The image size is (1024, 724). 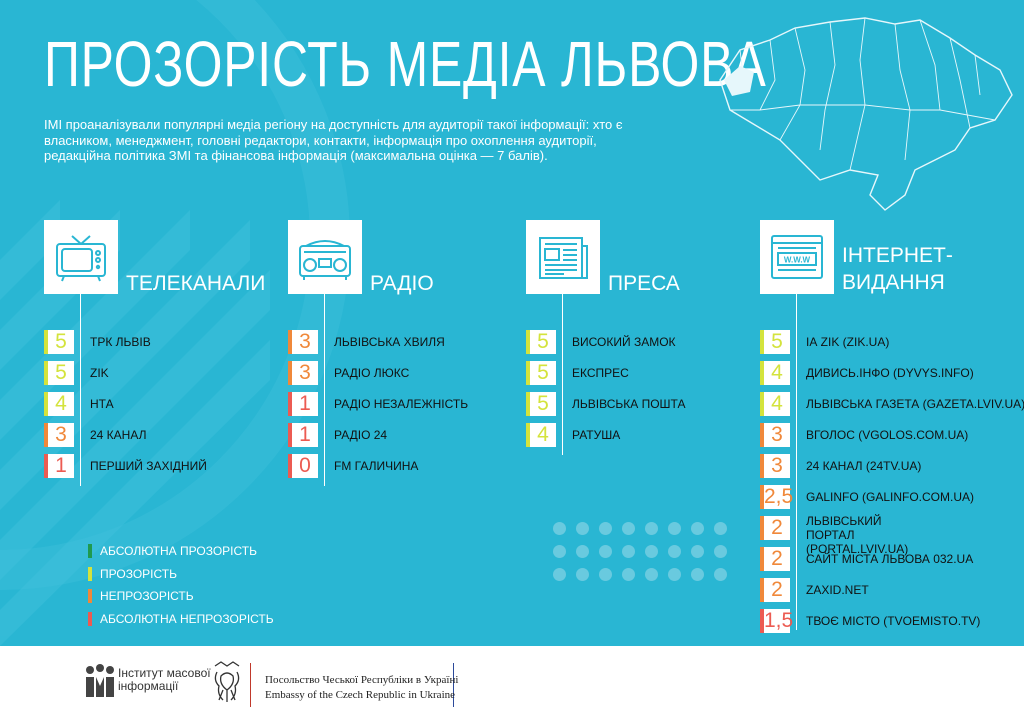 What do you see at coordinates (389, 342) in the screenshot?
I see `media-name: ЛЬВІВСЬКА ХВИЛЯ` at bounding box center [389, 342].